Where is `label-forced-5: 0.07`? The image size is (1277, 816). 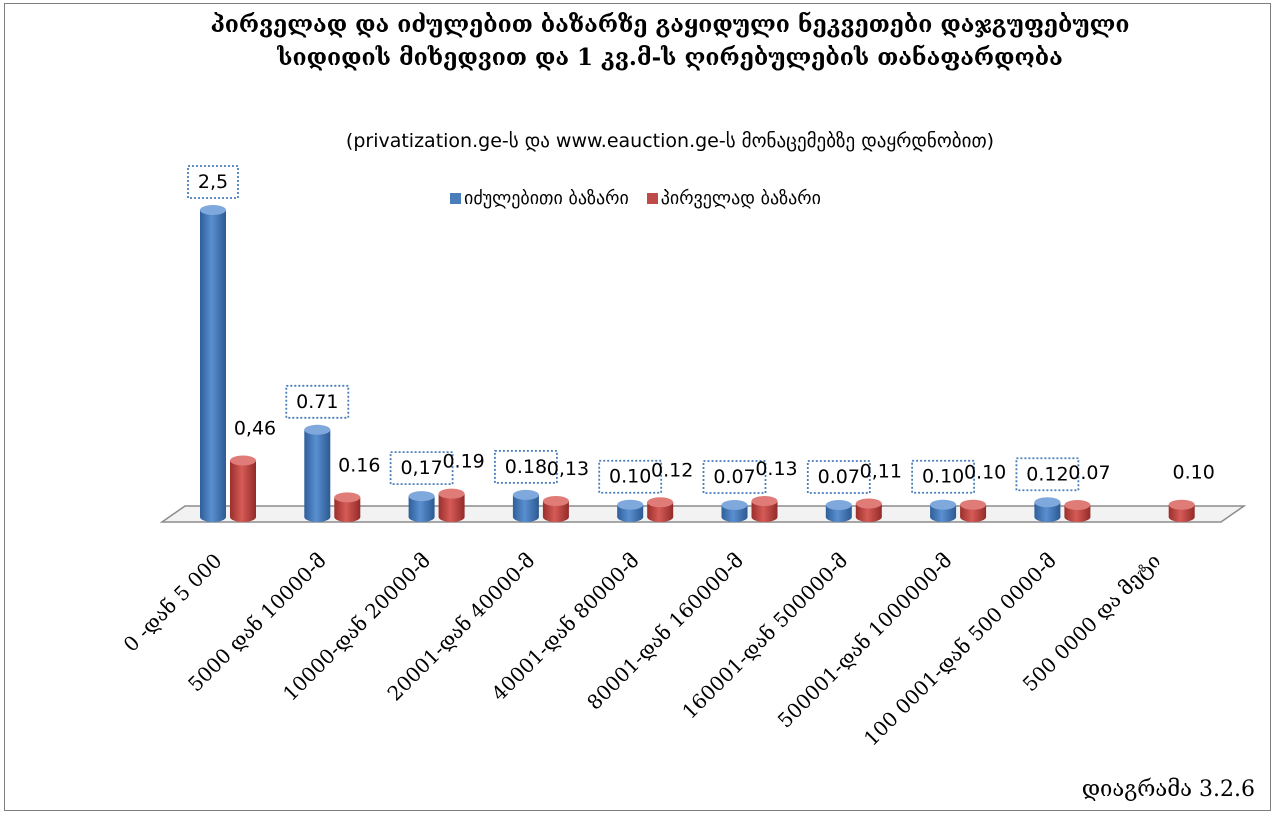 label-forced-5: 0.07 is located at coordinates (734, 477).